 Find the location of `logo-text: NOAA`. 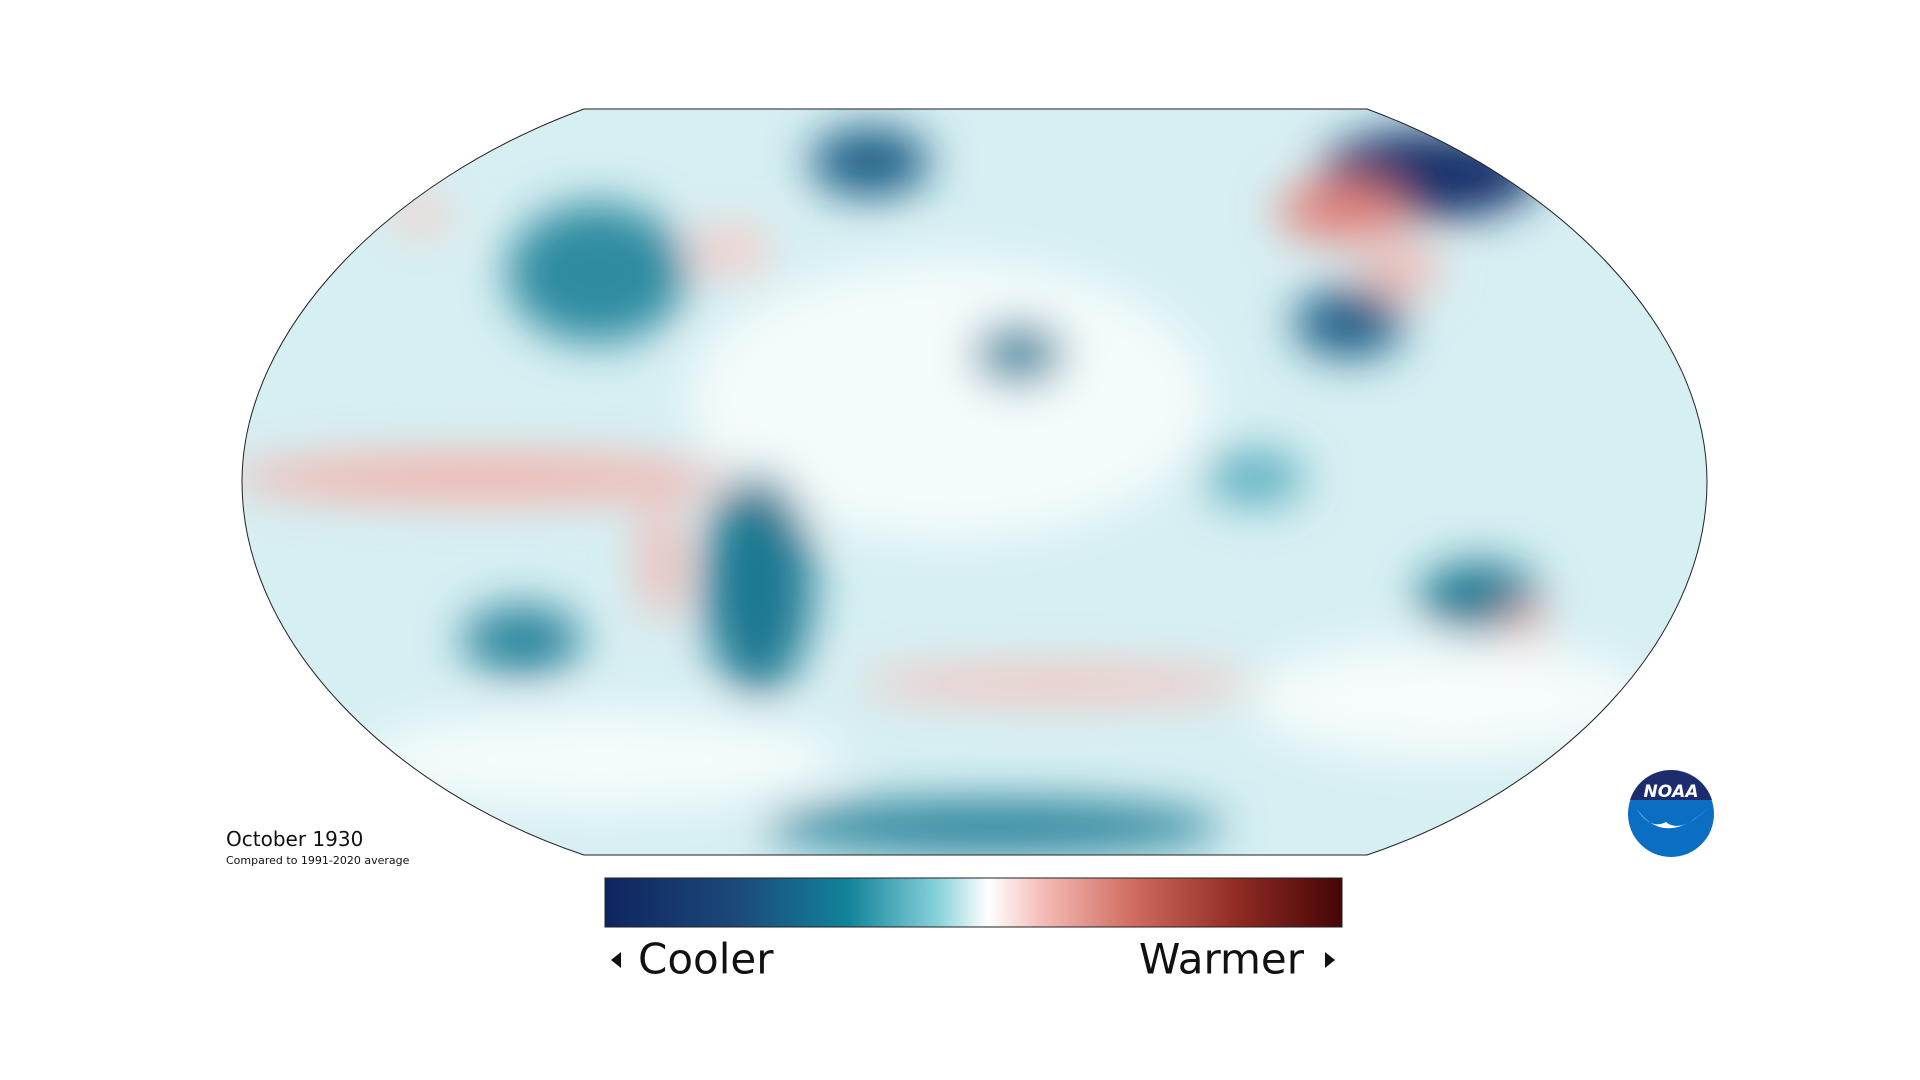

logo-text: NOAA is located at coordinates (1671, 792).